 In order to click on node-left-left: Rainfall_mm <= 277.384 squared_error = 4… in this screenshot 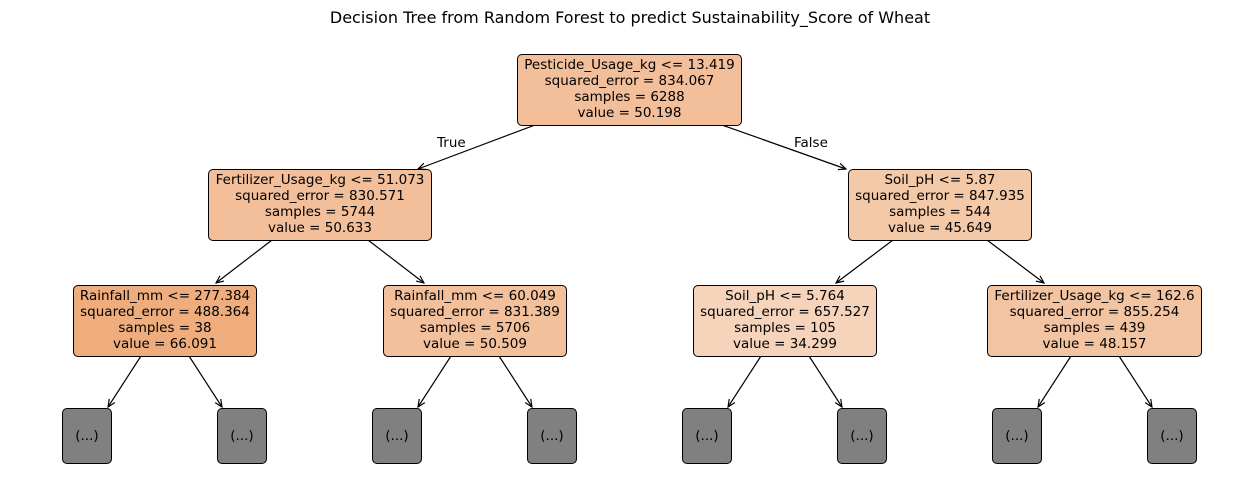, I will do `click(165, 321)`.